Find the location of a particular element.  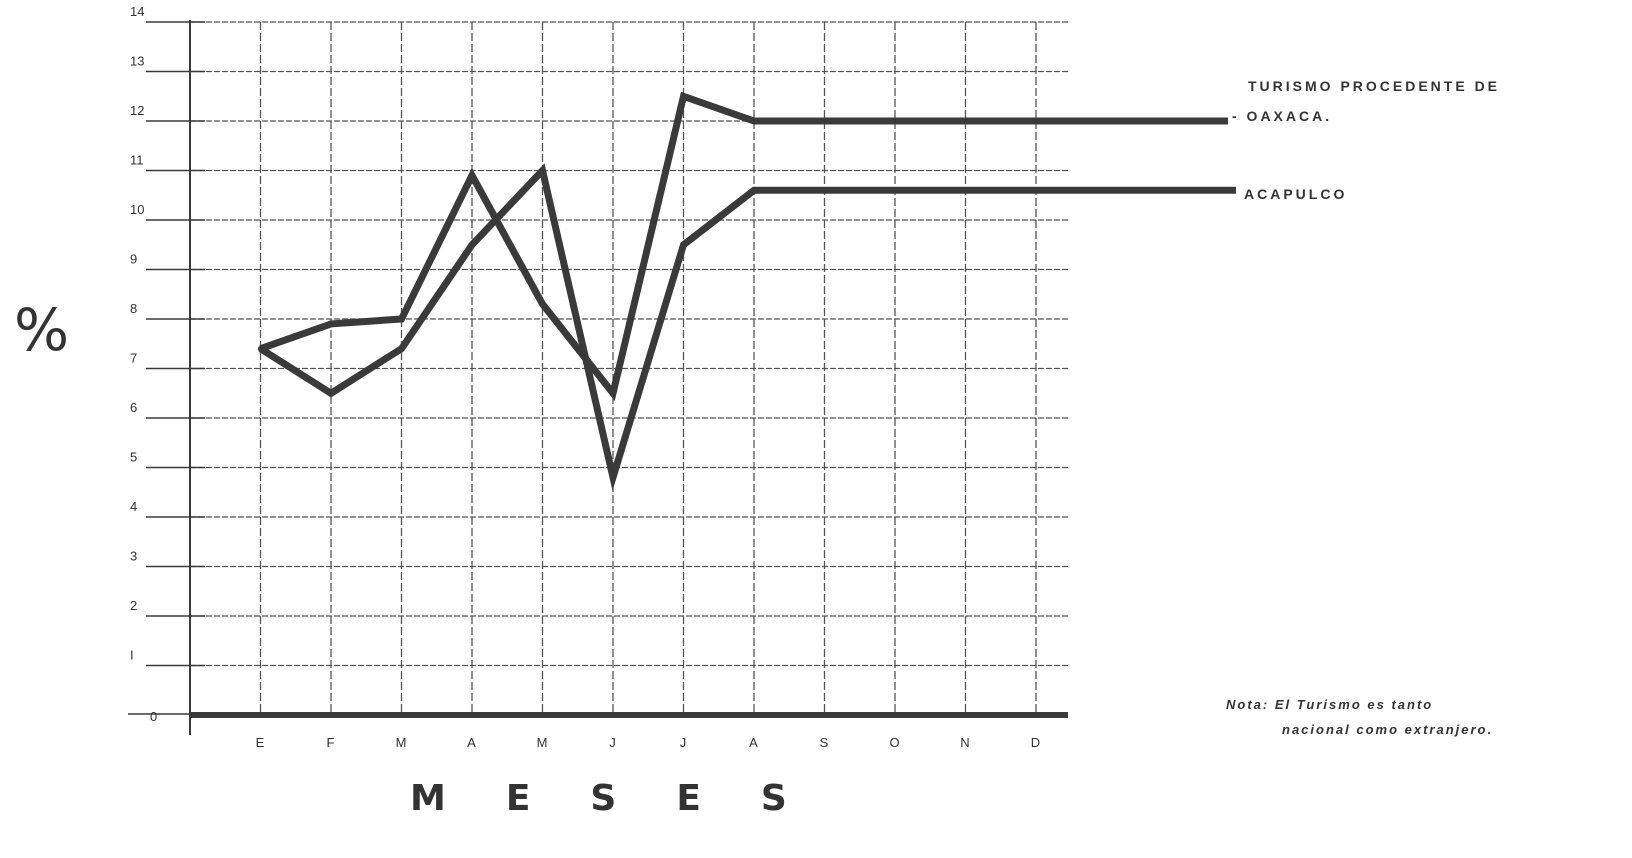

y-tick-label: 11 is located at coordinates (137, 160).